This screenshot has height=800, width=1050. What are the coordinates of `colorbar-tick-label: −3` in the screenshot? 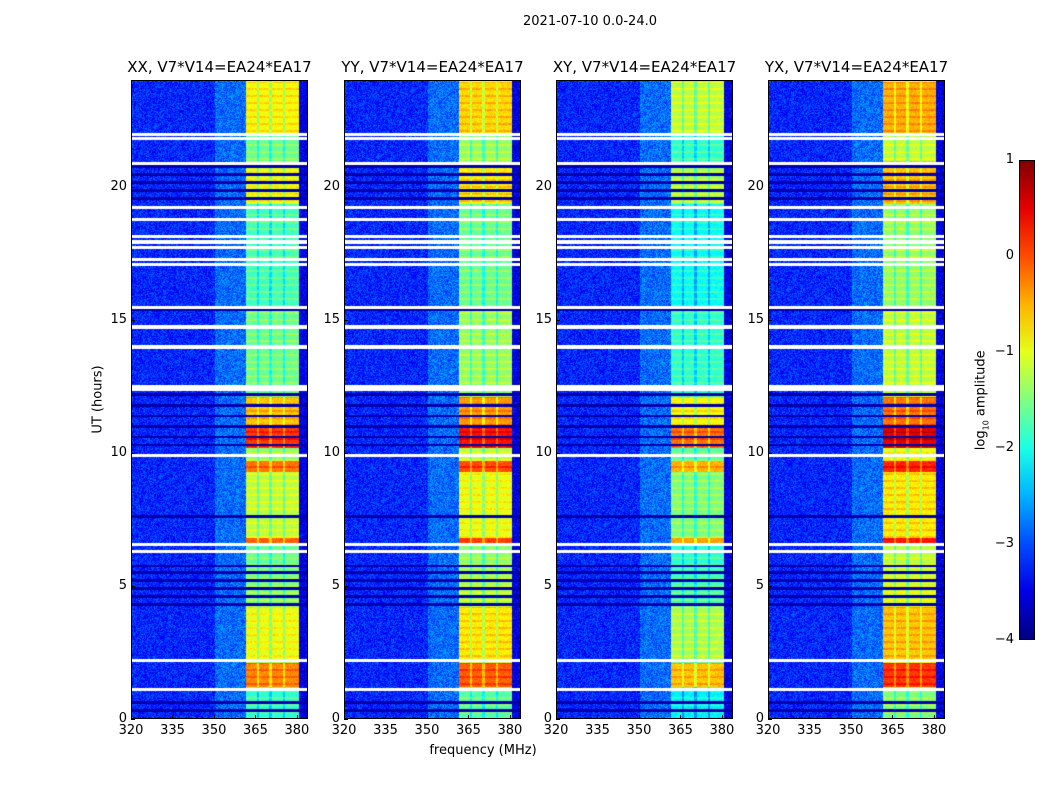 It's located at (1004, 543).